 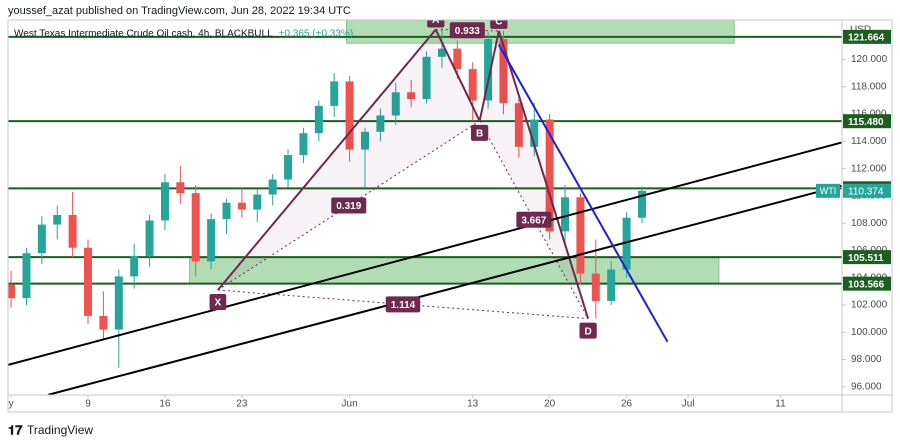 I want to click on point-label: C, so click(x=499, y=24).